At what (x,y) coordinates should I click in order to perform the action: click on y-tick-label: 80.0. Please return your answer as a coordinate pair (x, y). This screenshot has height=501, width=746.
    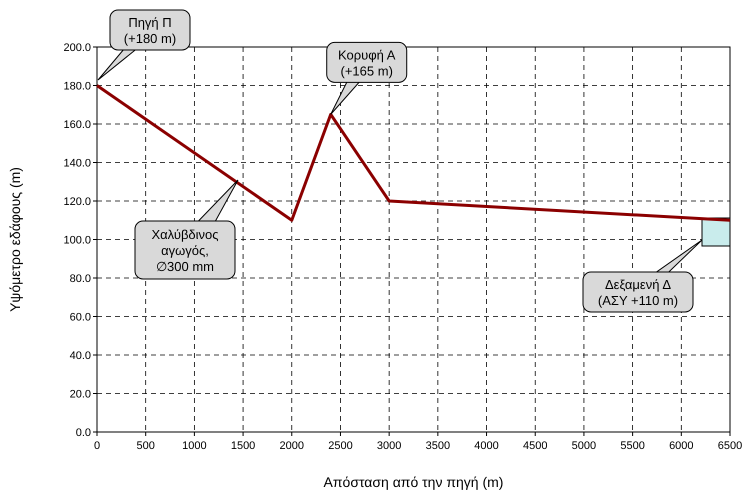
    Looking at the image, I should click on (80, 279).